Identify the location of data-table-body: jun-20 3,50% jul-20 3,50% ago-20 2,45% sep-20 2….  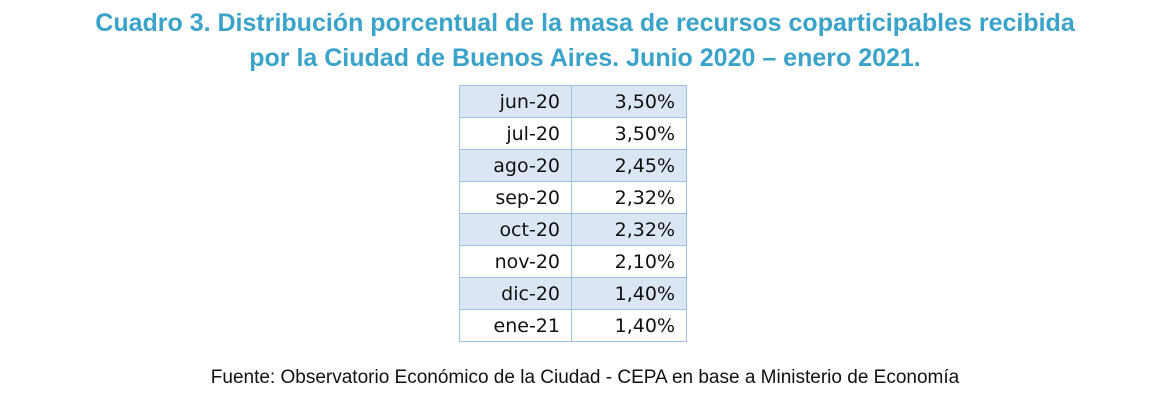
(573, 213).